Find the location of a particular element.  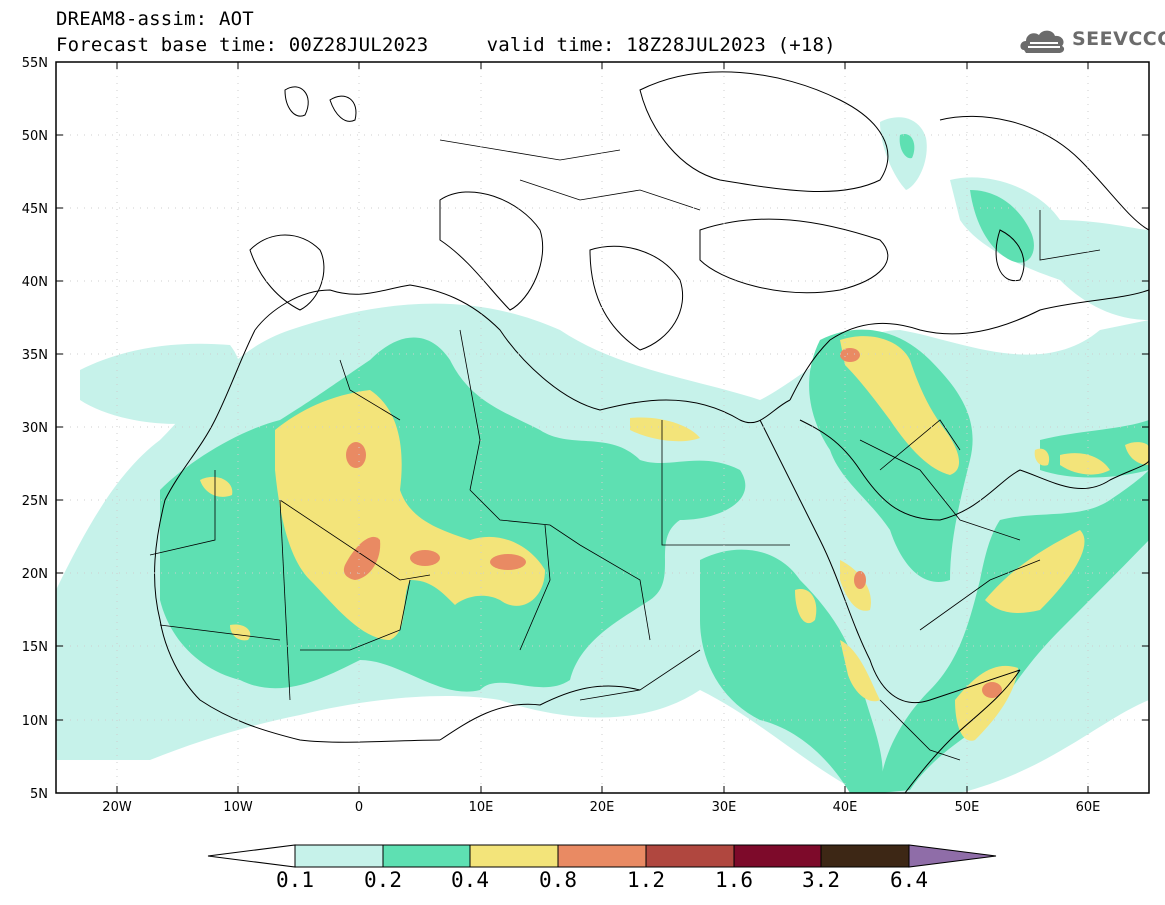

map-title: DREAM8-assim: AOT is located at coordinates (155, 19).